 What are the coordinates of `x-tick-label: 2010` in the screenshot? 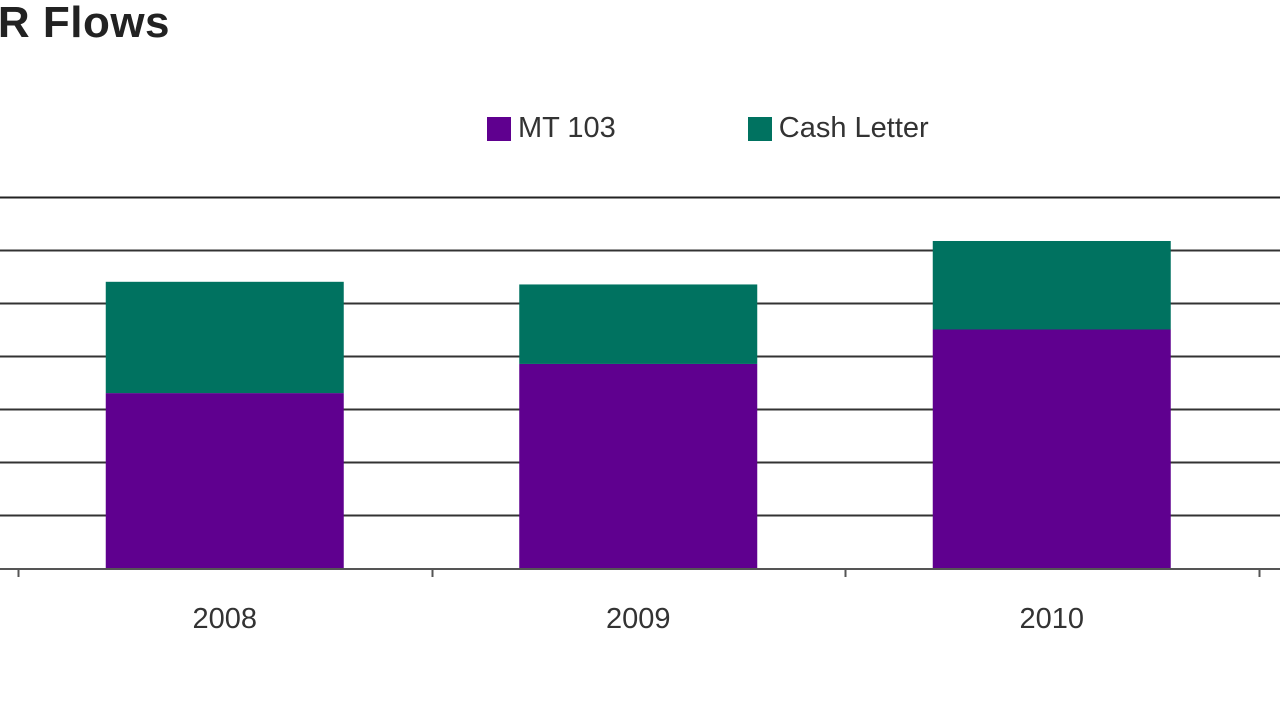 It's located at (1051, 619).